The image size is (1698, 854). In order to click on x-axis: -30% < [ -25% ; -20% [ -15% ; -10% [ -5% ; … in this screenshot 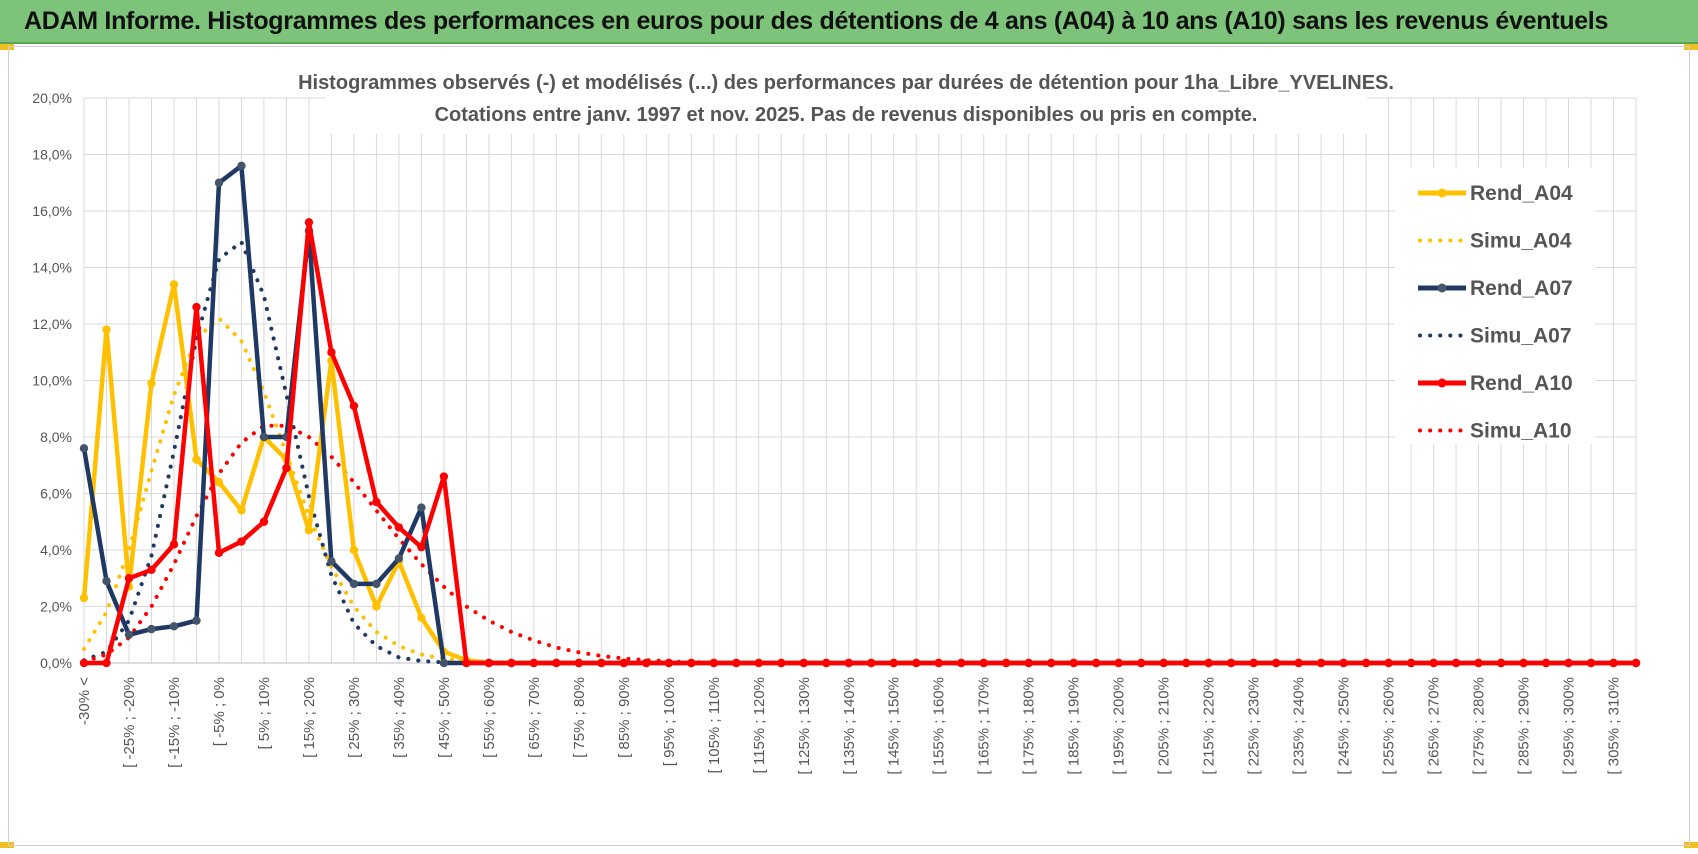, I will do `click(849, 726)`.